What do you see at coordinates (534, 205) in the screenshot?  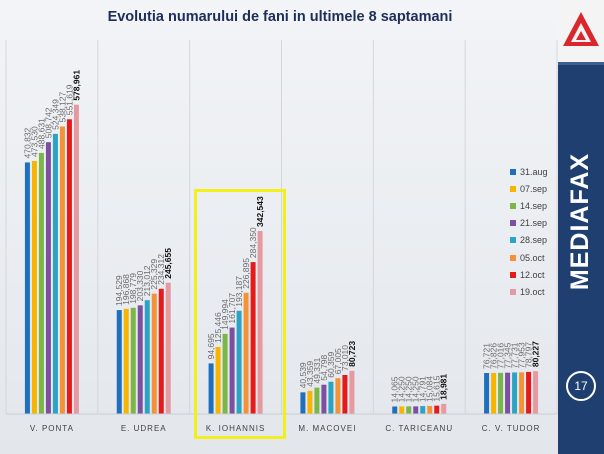 I see `legend-item: 14.sep` at bounding box center [534, 205].